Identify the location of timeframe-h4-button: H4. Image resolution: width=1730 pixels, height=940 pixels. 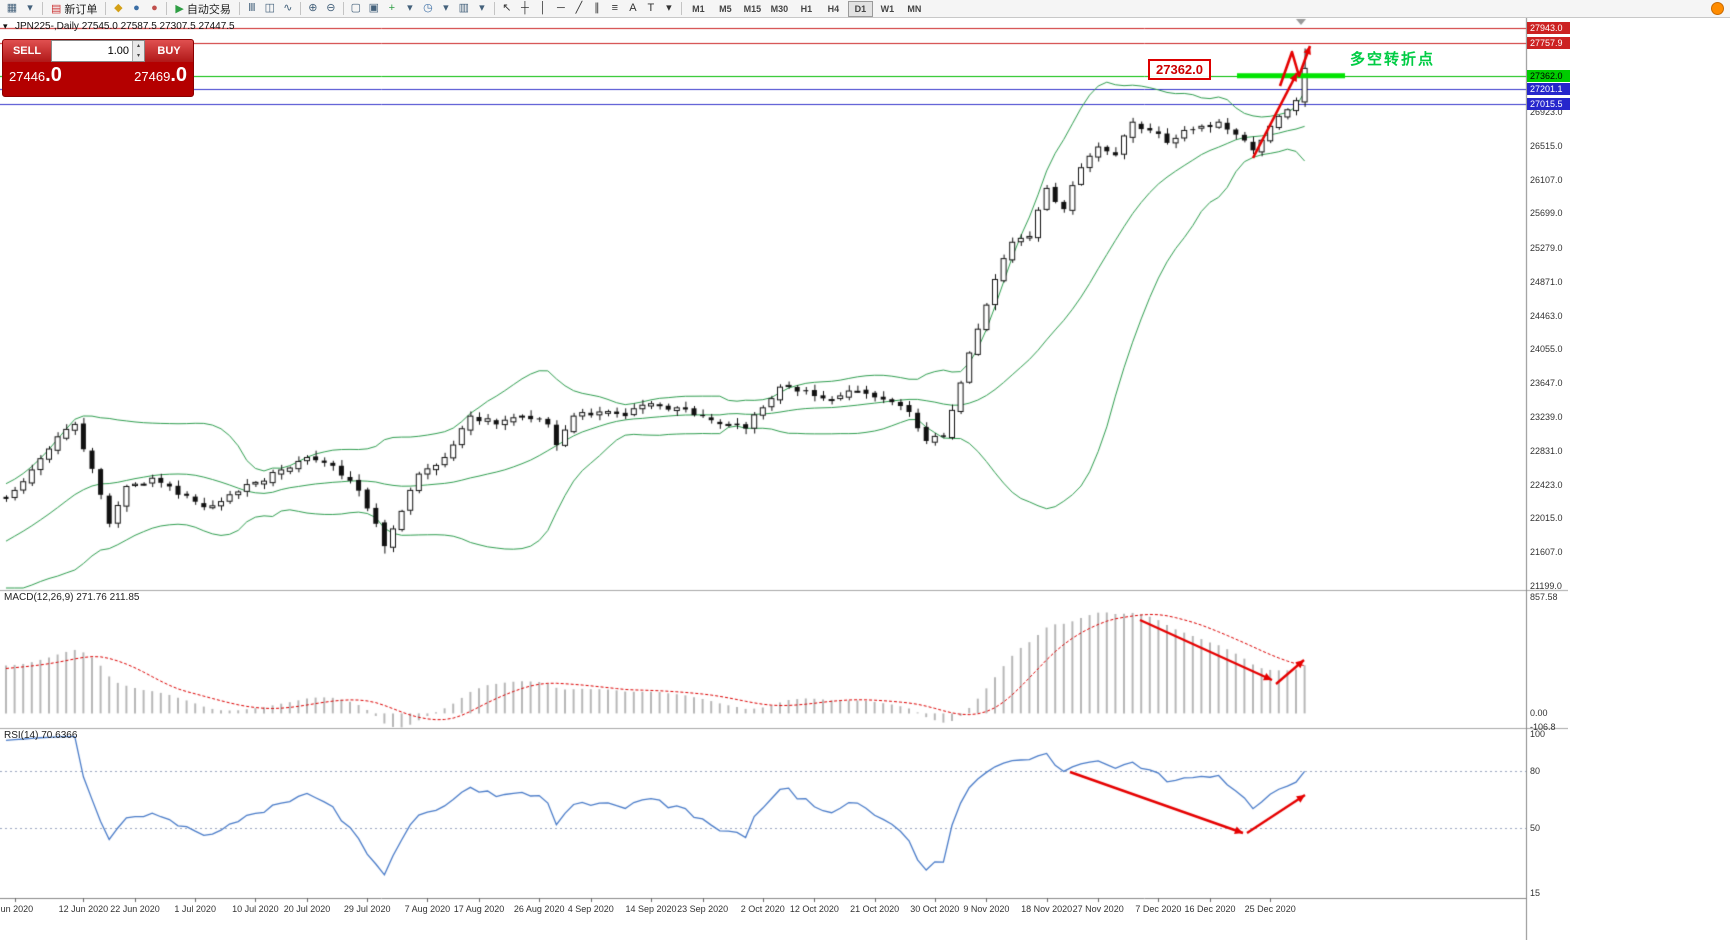
(833, 8).